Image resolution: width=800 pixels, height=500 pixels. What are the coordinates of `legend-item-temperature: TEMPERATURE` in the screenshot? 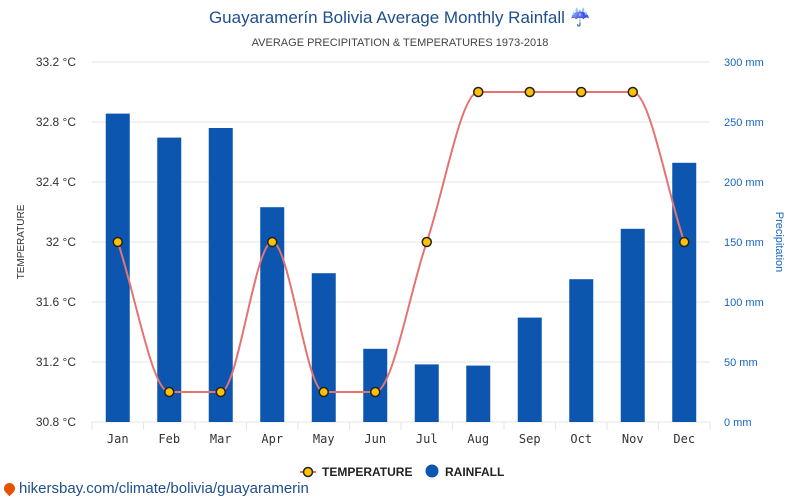 It's located at (356, 472).